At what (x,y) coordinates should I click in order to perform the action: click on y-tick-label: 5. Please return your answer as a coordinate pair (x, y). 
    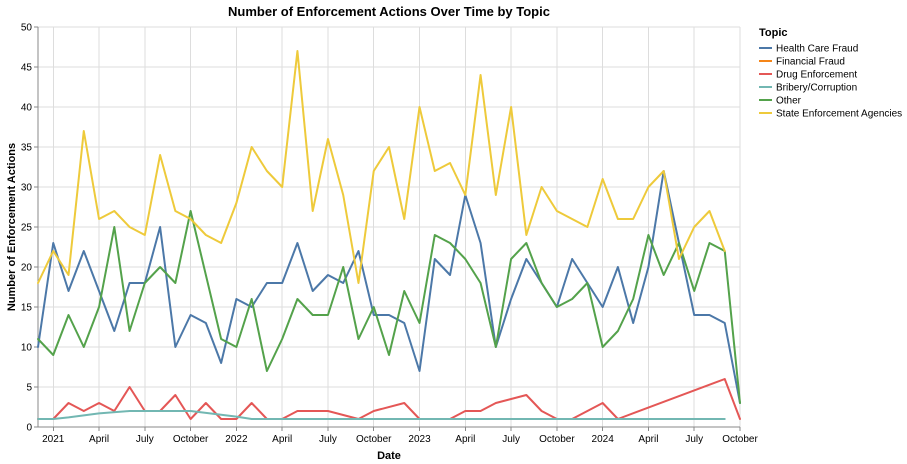
    Looking at the image, I should click on (29, 388).